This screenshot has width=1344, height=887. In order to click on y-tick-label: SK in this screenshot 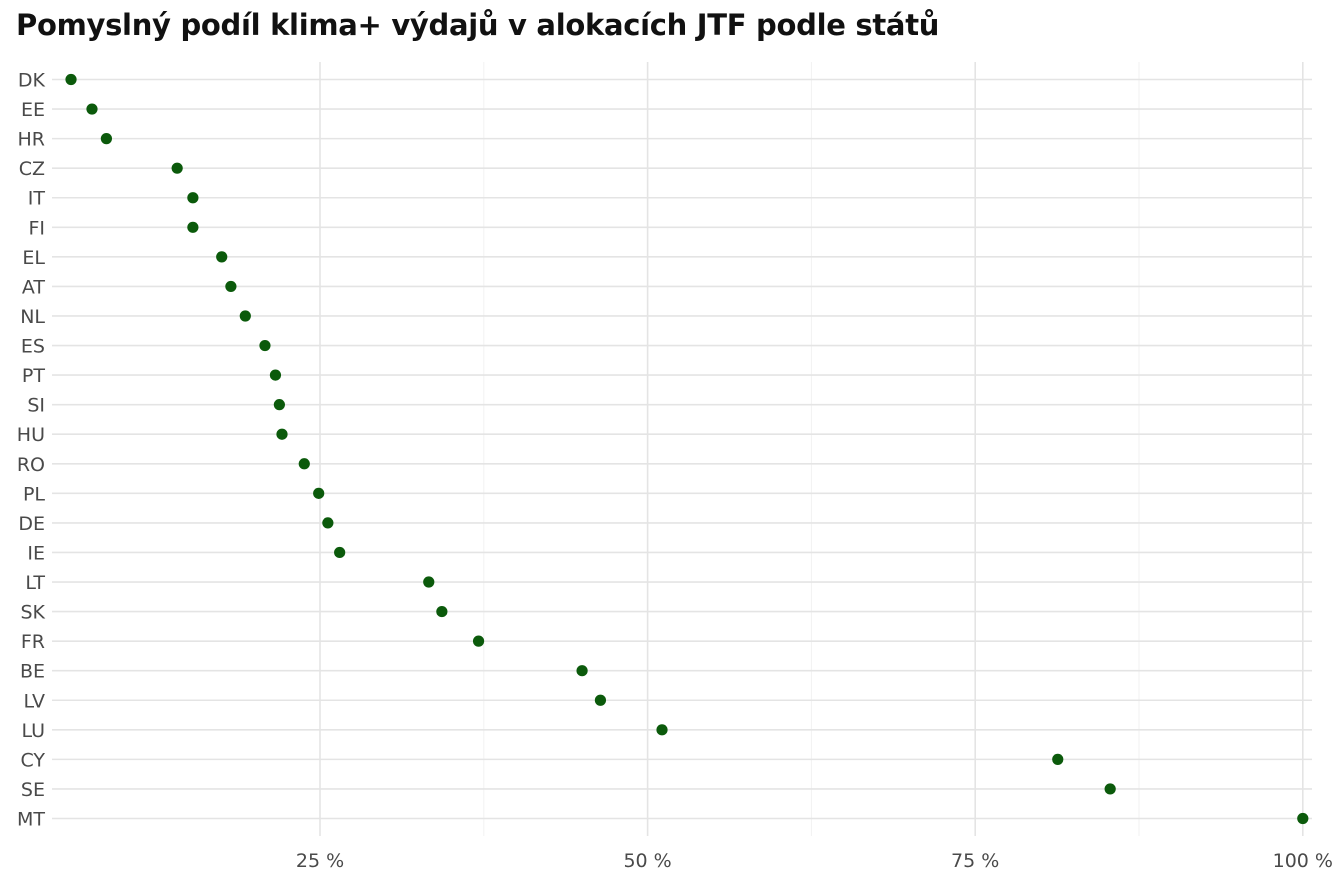, I will do `click(32, 613)`.